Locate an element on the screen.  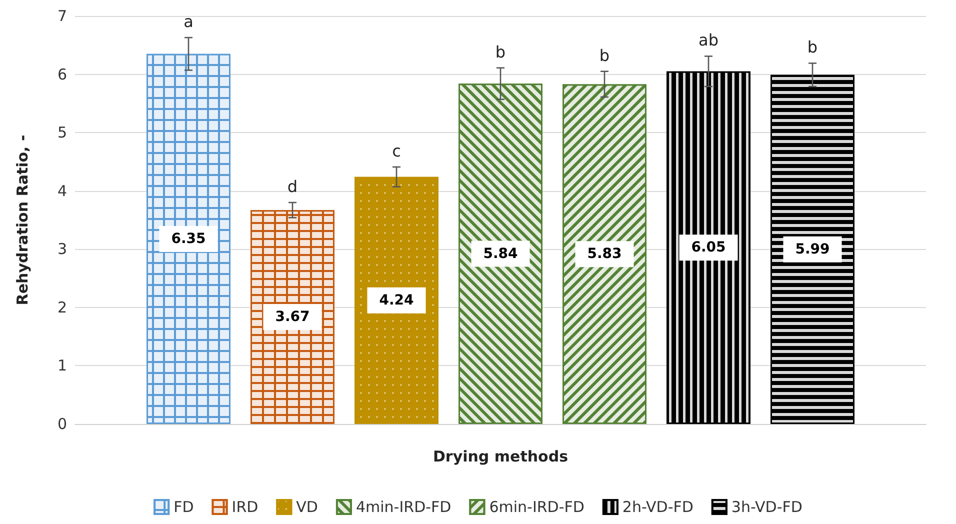
annotation: ab is located at coordinates (708, 40).